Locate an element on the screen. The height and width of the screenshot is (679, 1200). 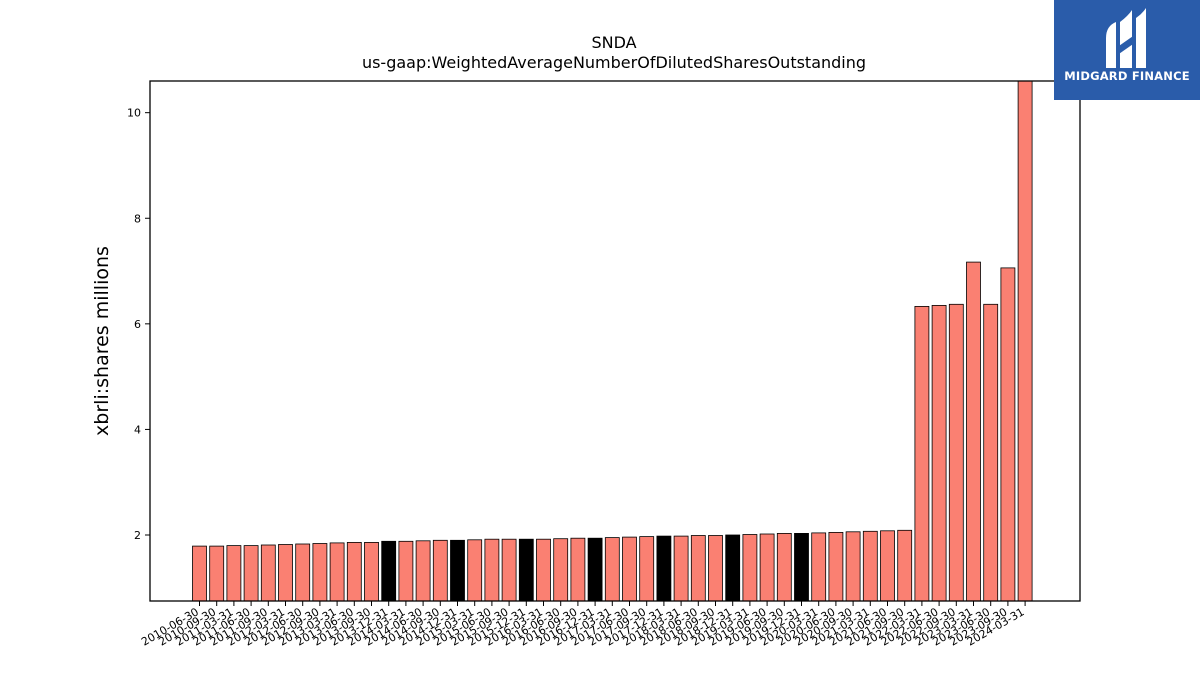
brand-logo: MIDGARD FINANCE is located at coordinates (1127, 50).